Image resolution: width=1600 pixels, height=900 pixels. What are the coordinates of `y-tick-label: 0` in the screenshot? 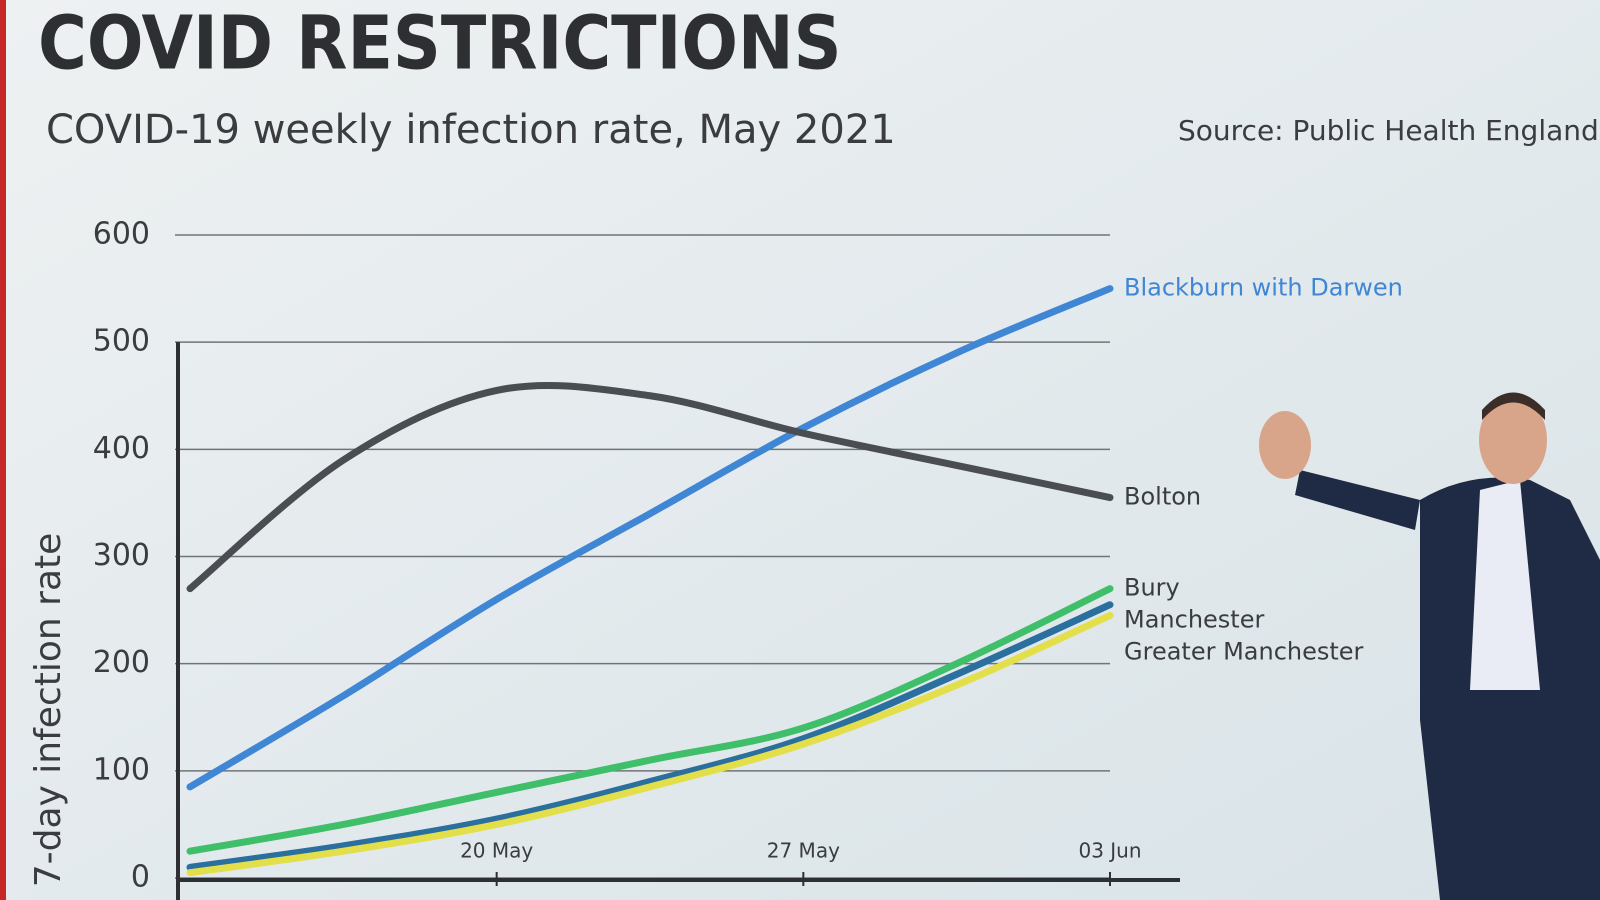 It's located at (140, 877).